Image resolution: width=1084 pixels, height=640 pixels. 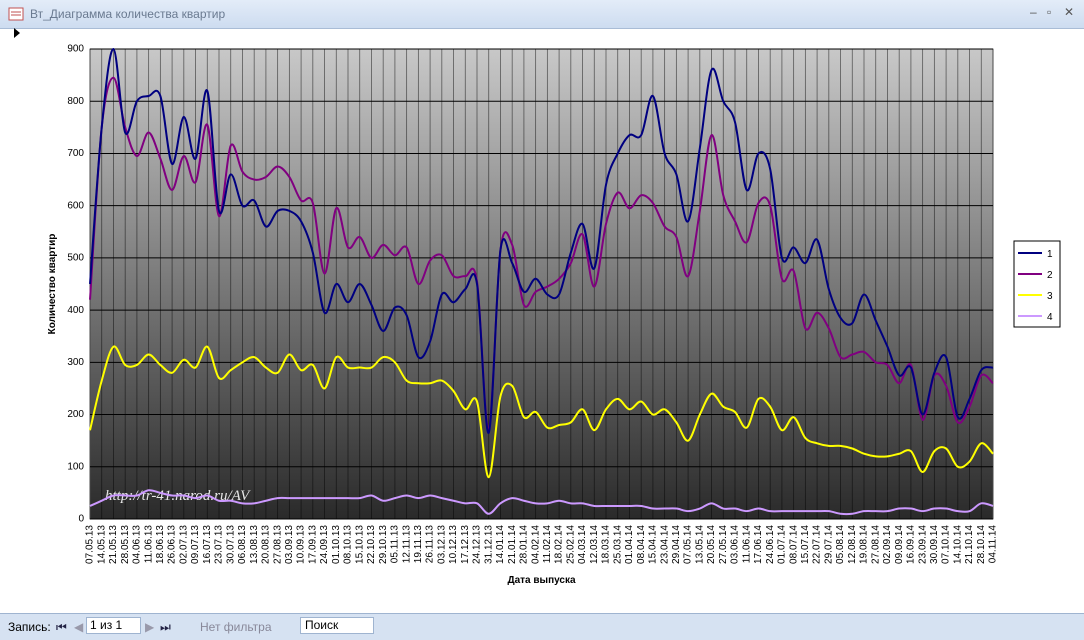 I want to click on record-input: 1 из 1, so click(x=113, y=625).